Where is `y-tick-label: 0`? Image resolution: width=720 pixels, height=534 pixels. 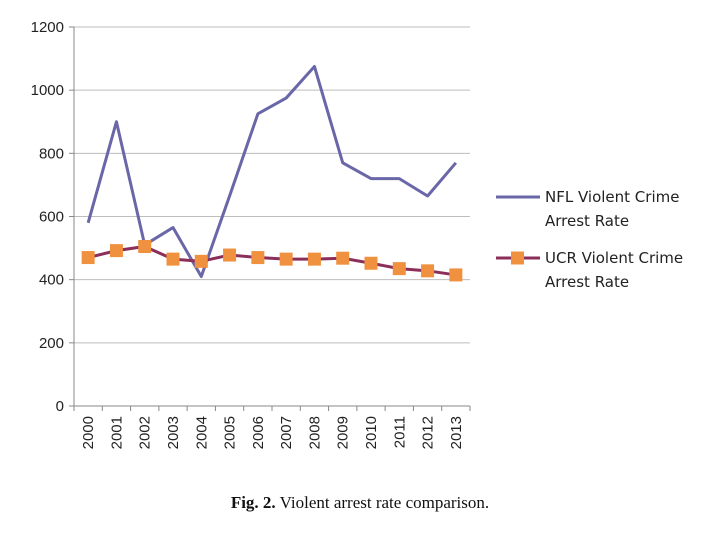
y-tick-label: 0 is located at coordinates (60, 406).